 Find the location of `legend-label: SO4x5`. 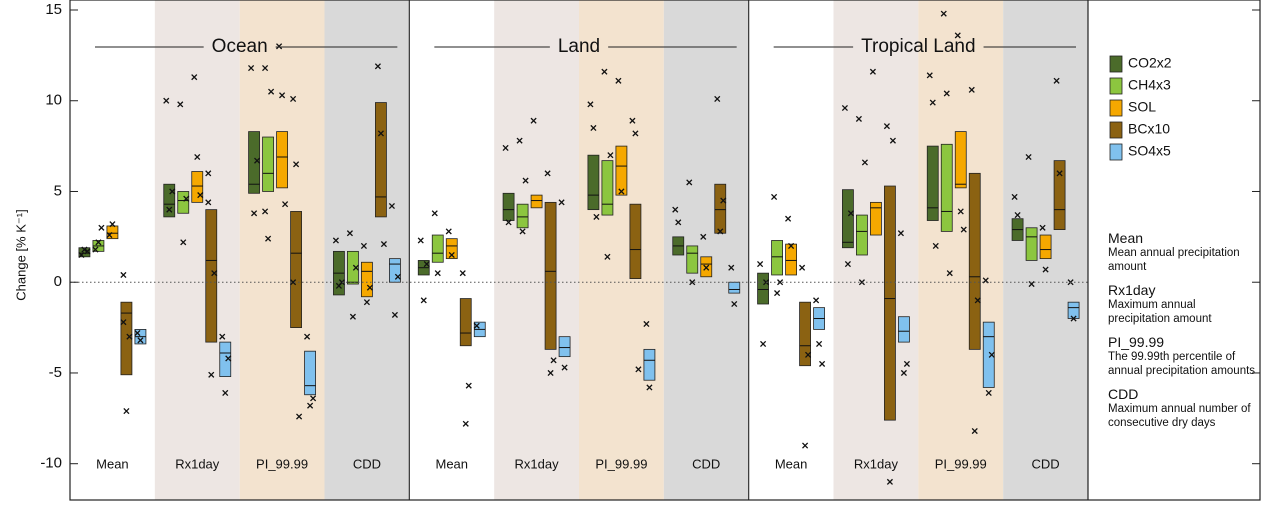

legend-label: SO4x5 is located at coordinates (1149, 151).